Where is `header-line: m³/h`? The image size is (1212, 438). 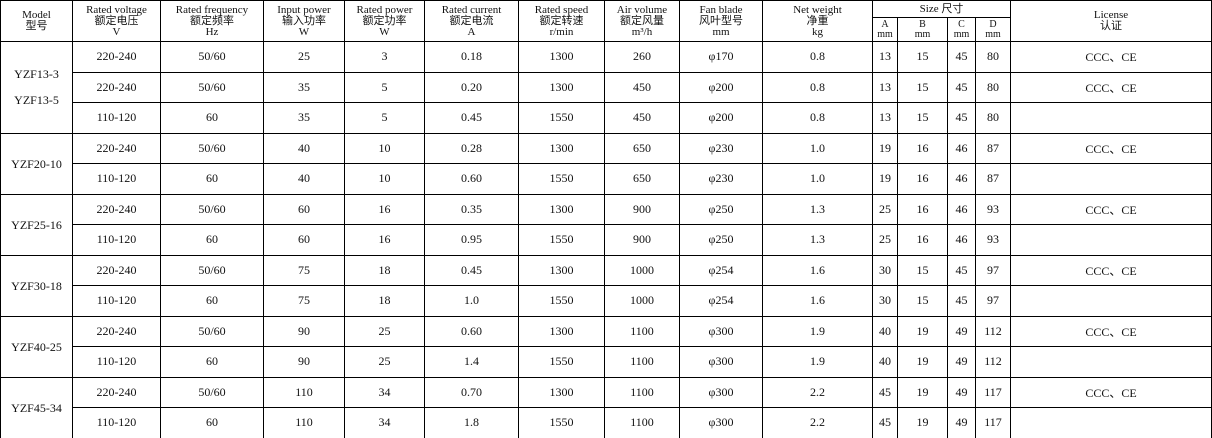
header-line: m³/h is located at coordinates (642, 31).